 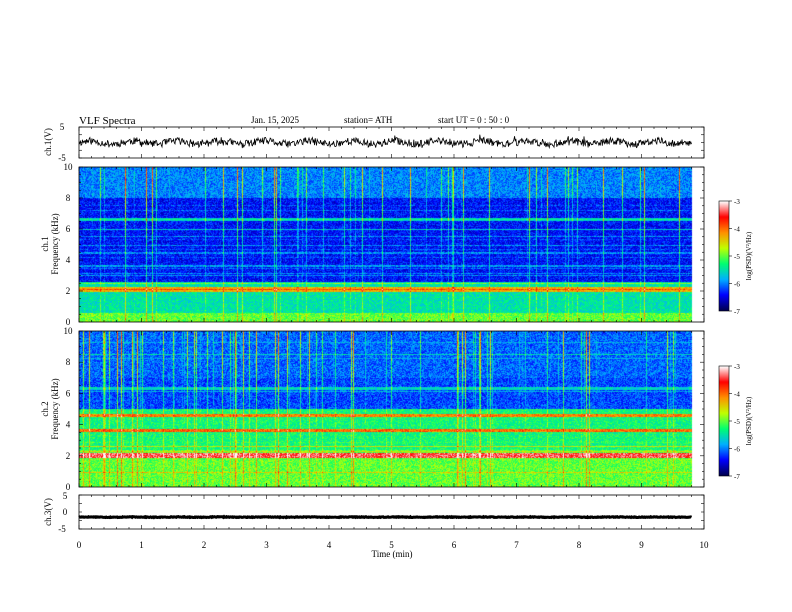 I want to click on x-tick-label: 2, so click(x=204, y=545).